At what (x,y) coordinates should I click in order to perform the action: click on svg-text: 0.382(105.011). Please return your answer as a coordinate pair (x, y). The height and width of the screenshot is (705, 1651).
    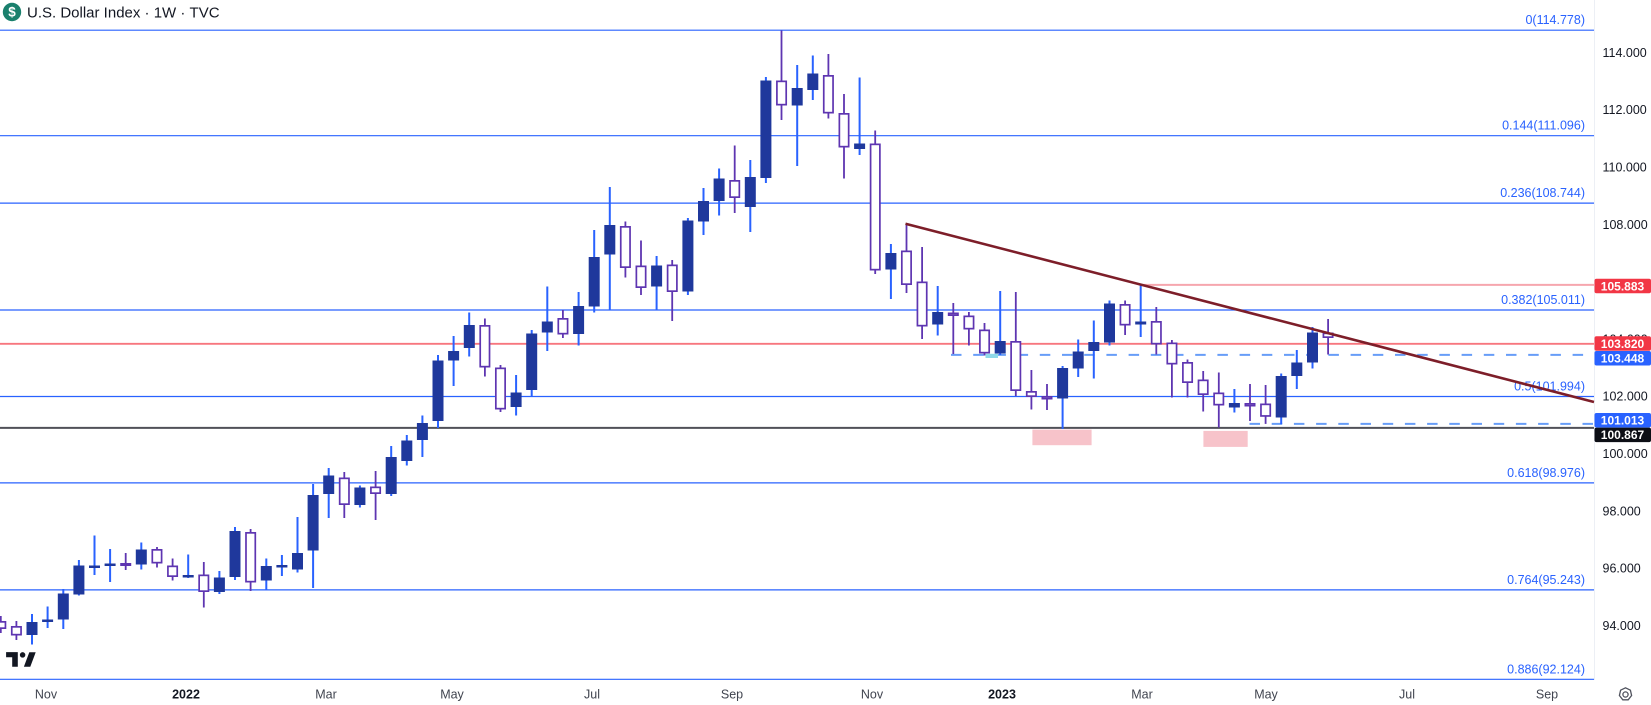
    Looking at the image, I should click on (1543, 300).